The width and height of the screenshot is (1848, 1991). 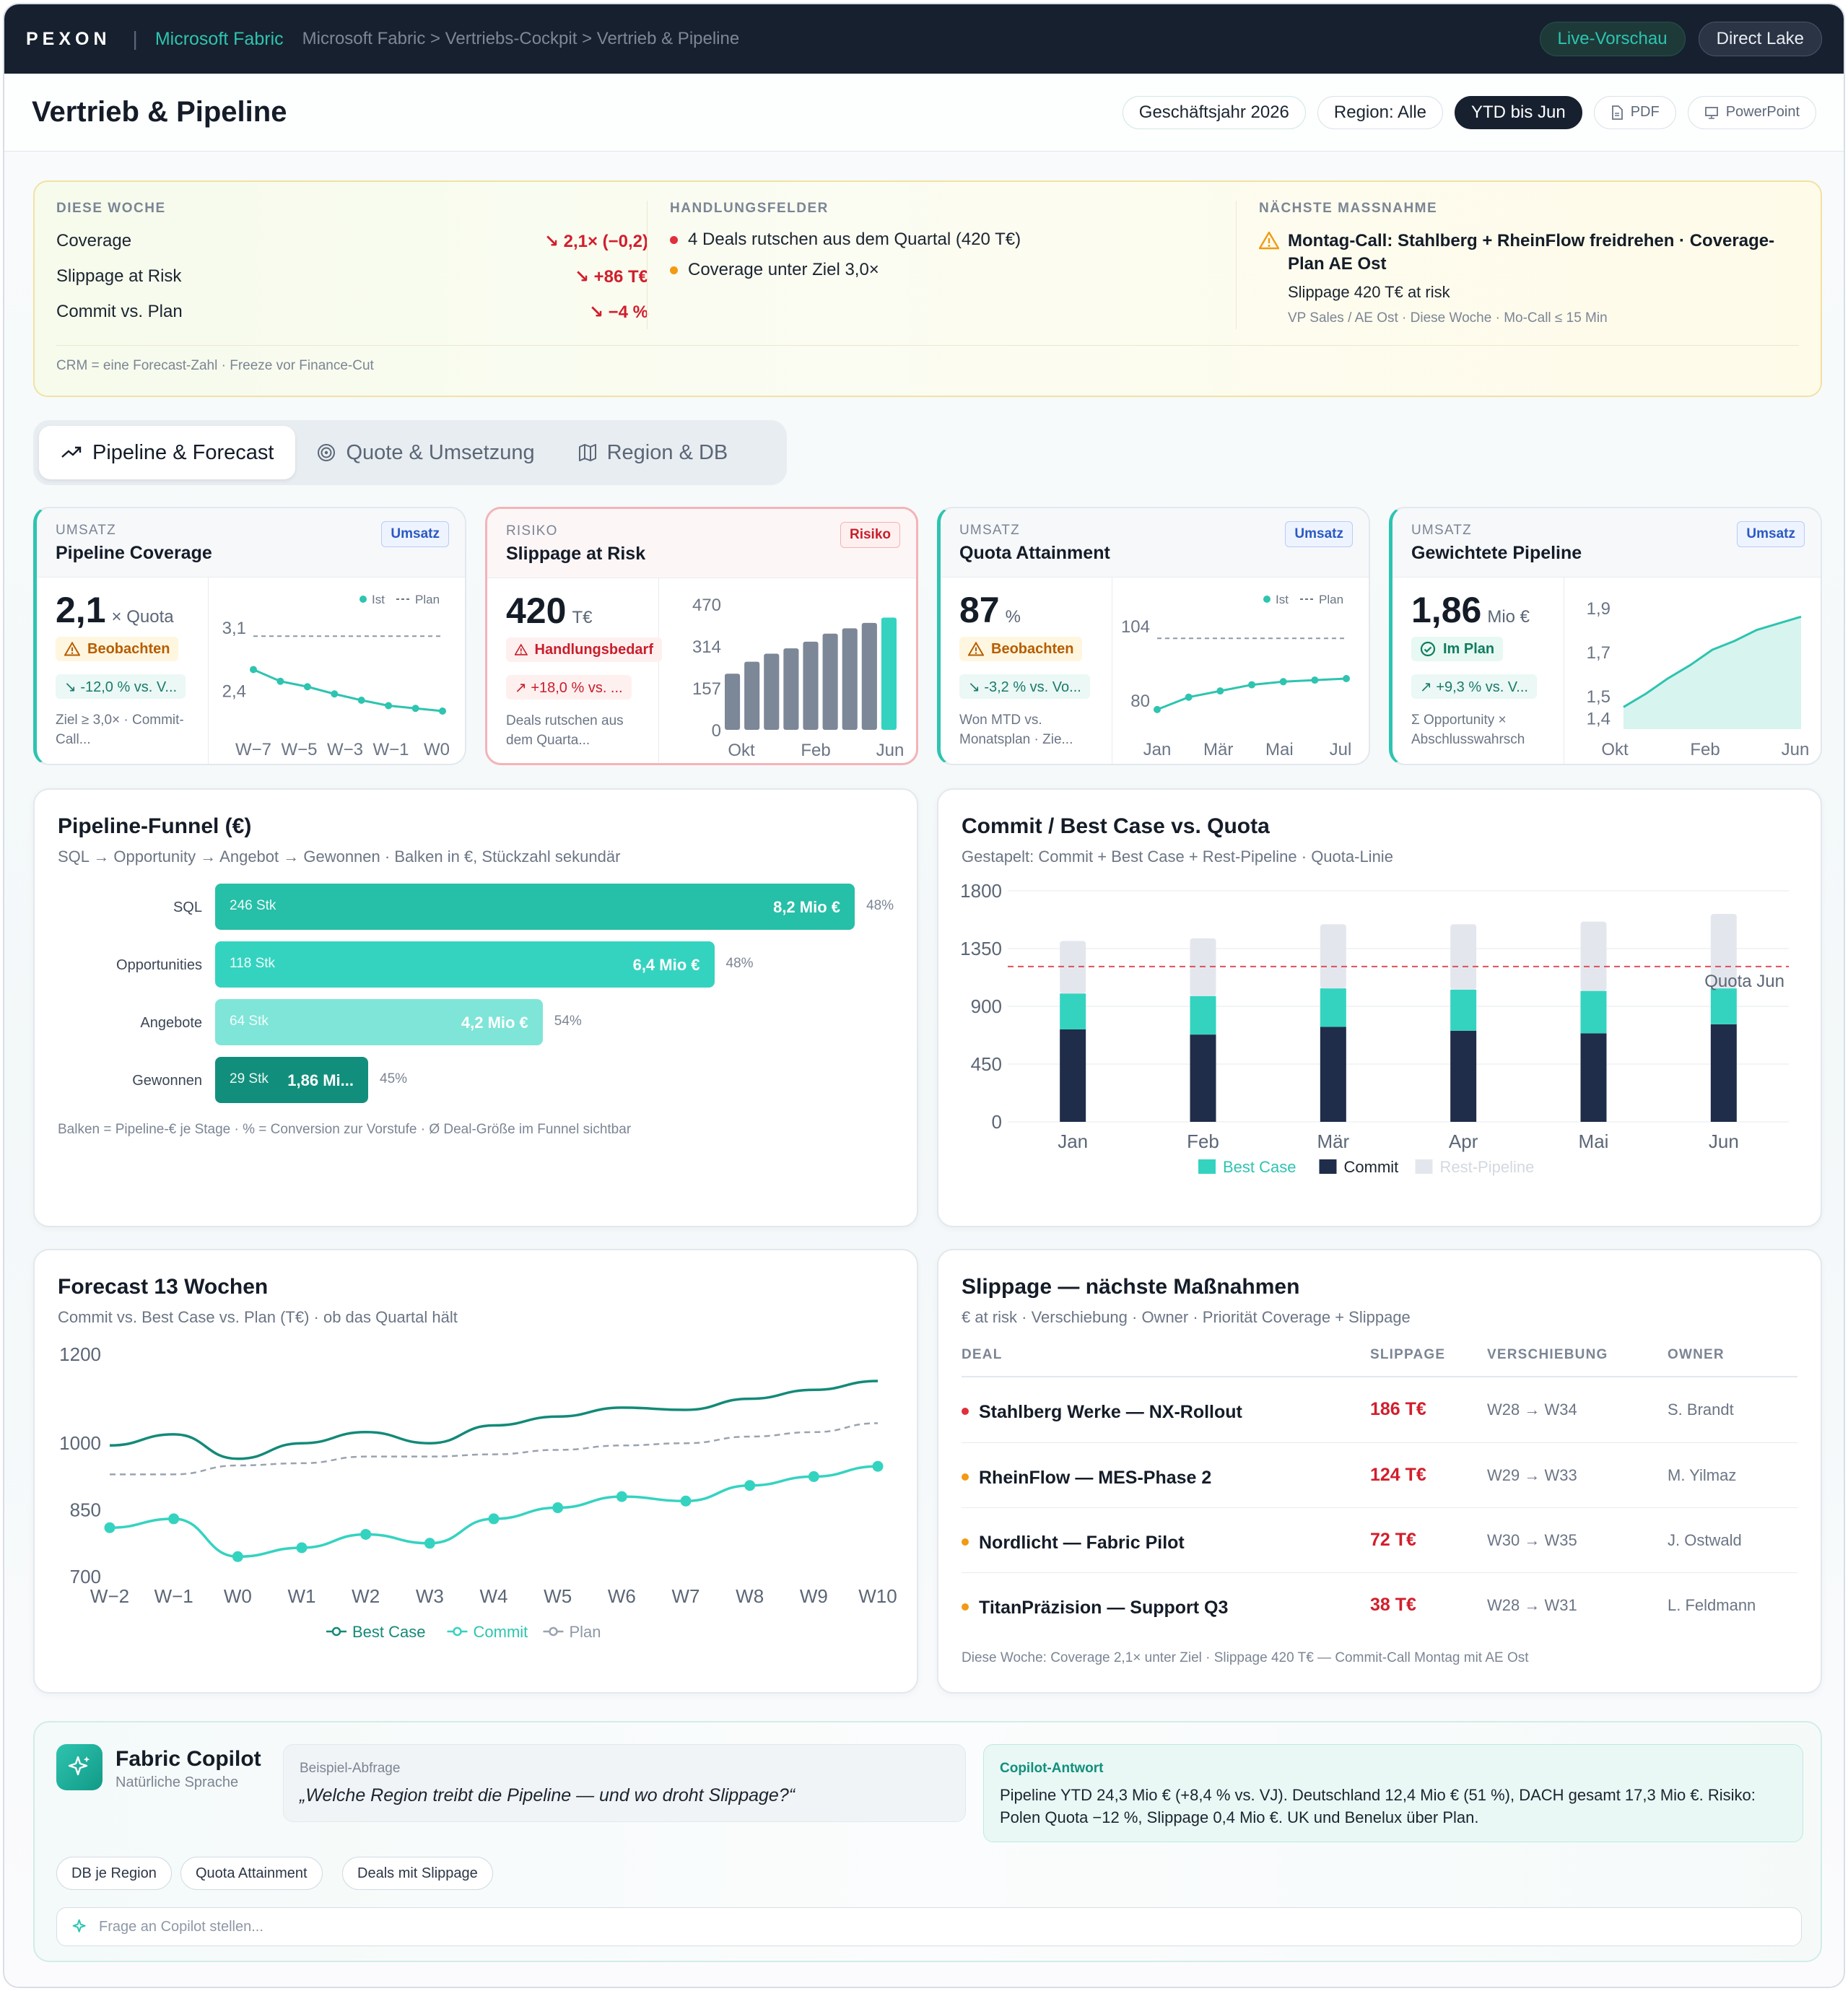 I want to click on filter-fiscal-year: Geschäftsjahr 2026, so click(x=1214, y=112).